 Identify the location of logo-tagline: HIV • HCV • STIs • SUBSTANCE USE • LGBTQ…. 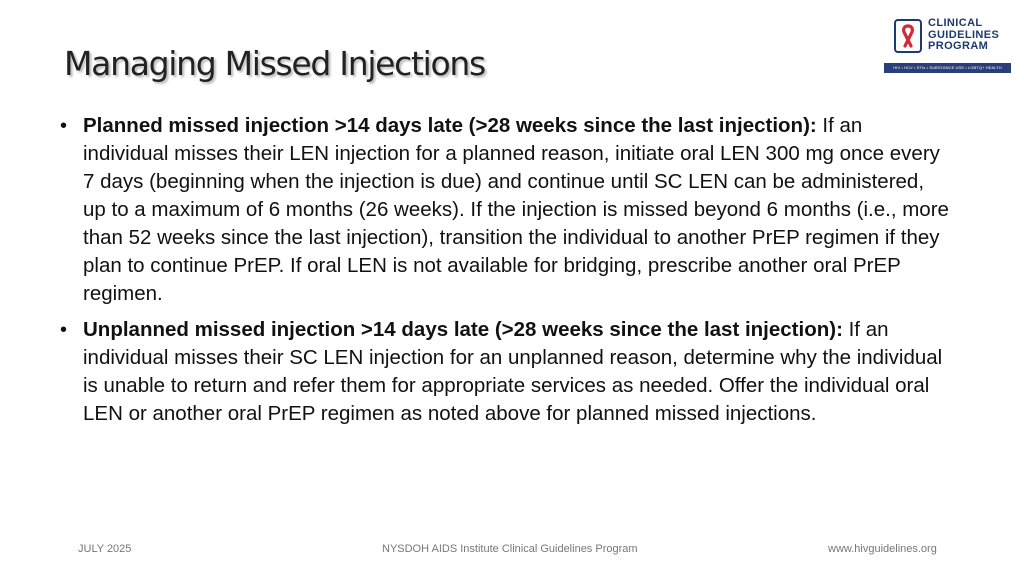
(947, 68).